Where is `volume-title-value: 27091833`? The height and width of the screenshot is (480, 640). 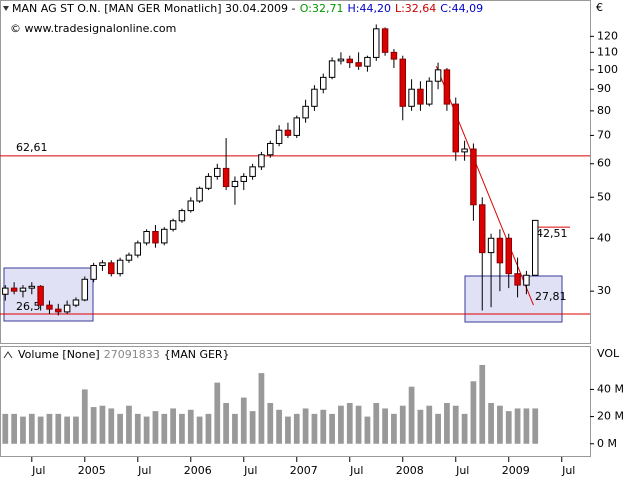 volume-title-value: 27091833 is located at coordinates (132, 354).